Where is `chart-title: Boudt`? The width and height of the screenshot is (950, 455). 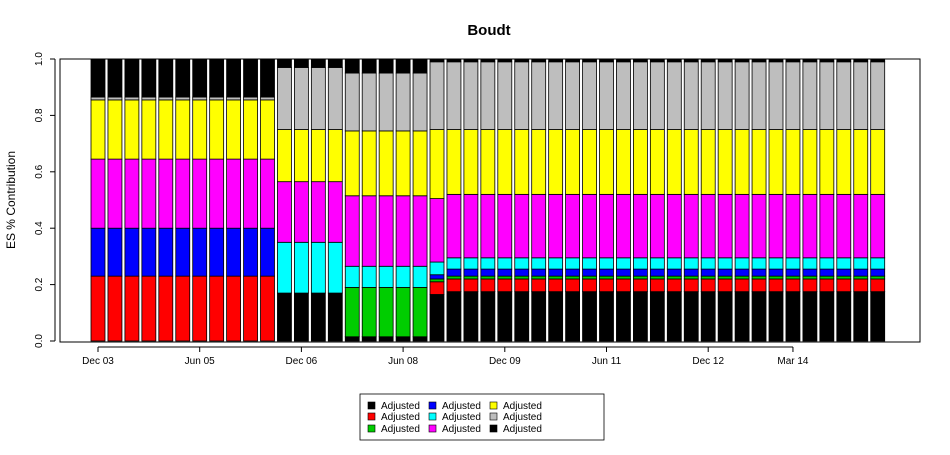
chart-title: Boudt is located at coordinates (488, 30).